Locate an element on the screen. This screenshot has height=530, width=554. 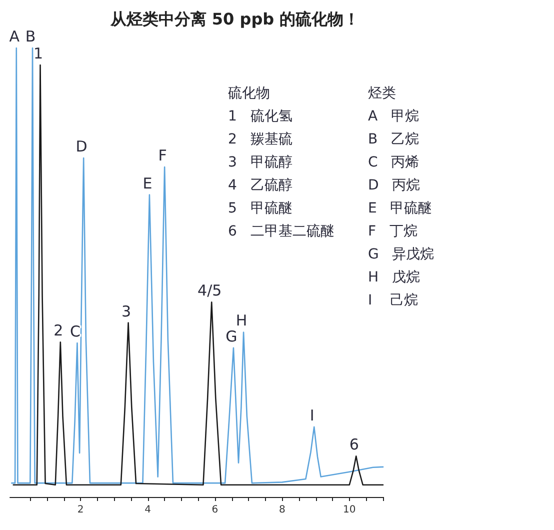
x-tick-label: 10 is located at coordinates (349, 510).